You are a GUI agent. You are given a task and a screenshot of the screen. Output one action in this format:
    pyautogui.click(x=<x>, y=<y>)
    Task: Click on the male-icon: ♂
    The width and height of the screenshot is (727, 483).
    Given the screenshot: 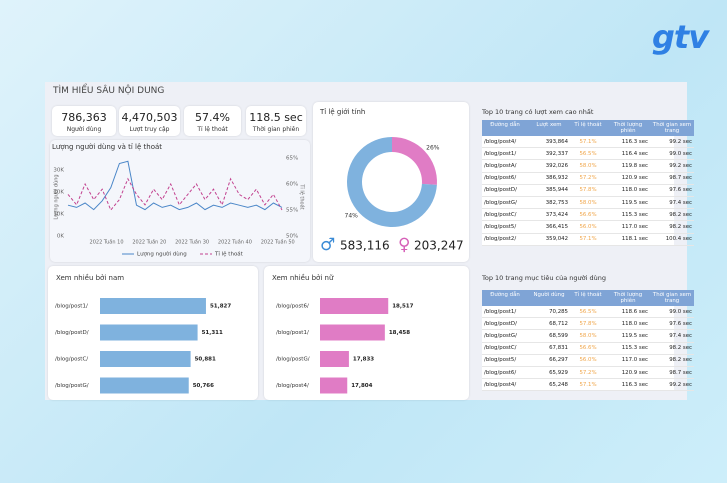 What is the action you would take?
    pyautogui.click(x=327, y=245)
    